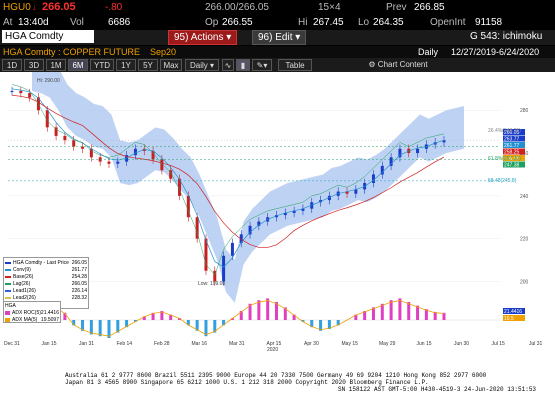 This screenshot has height=400, width=555. I want to click on osc-tag: 21.4416, so click(513, 312).